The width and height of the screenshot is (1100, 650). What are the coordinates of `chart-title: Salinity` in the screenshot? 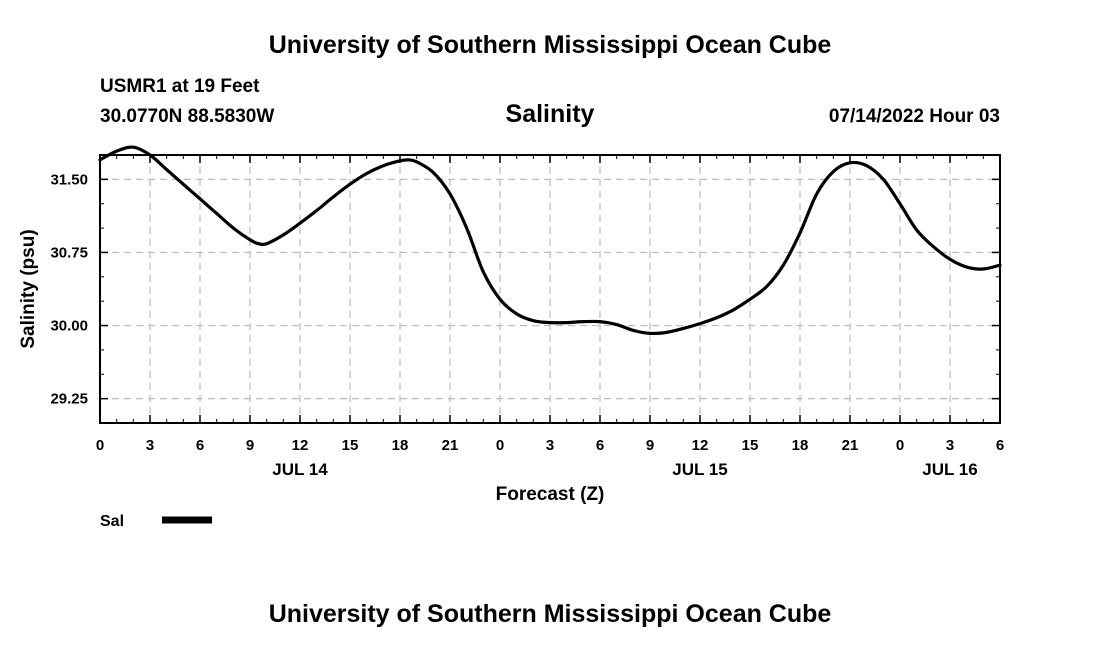 It's located at (550, 114).